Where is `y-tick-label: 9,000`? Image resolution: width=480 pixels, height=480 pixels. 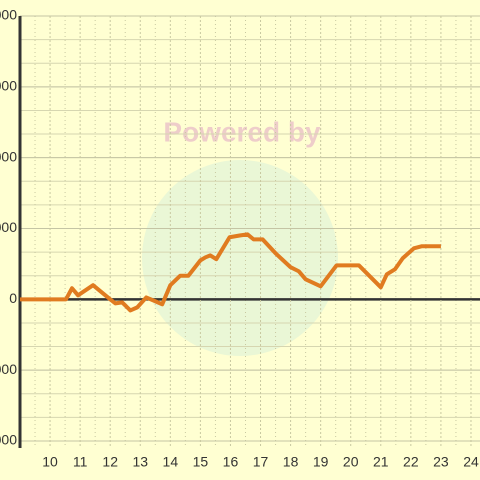 y-tick-label: 9,000 is located at coordinates (8, 86).